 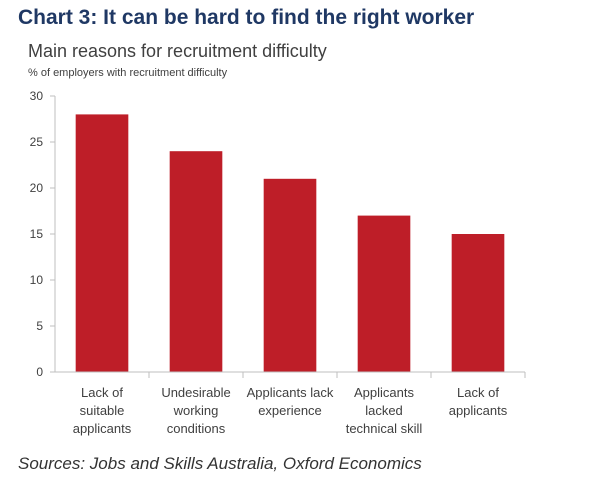 What do you see at coordinates (37, 280) in the screenshot?
I see `y-tick-label: 10` at bounding box center [37, 280].